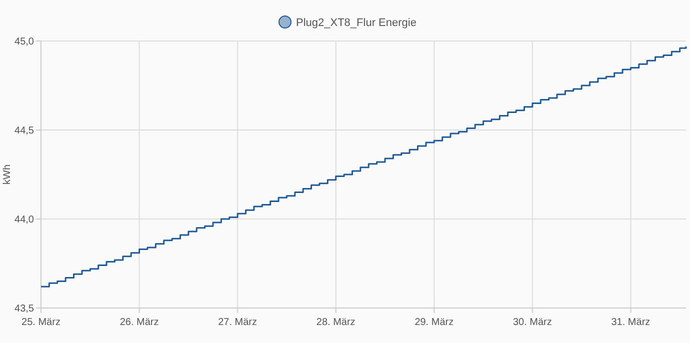  Describe the element at coordinates (24, 131) in the screenshot. I see `y-tick-label: 44,5` at that location.